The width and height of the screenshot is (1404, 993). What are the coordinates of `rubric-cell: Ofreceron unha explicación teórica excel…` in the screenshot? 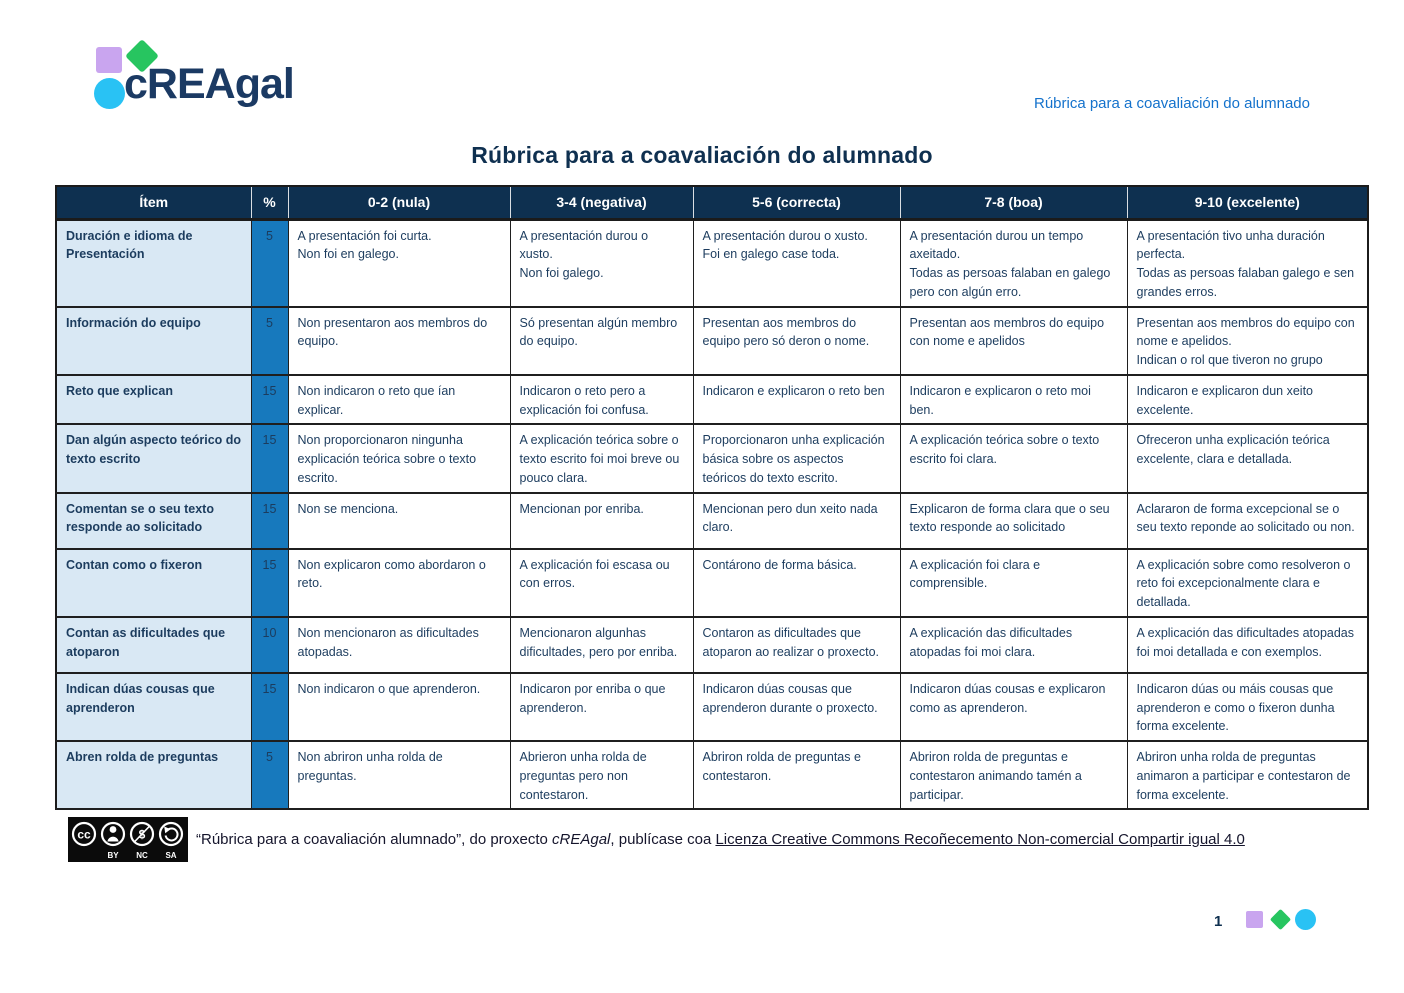 It's located at (1247, 458).